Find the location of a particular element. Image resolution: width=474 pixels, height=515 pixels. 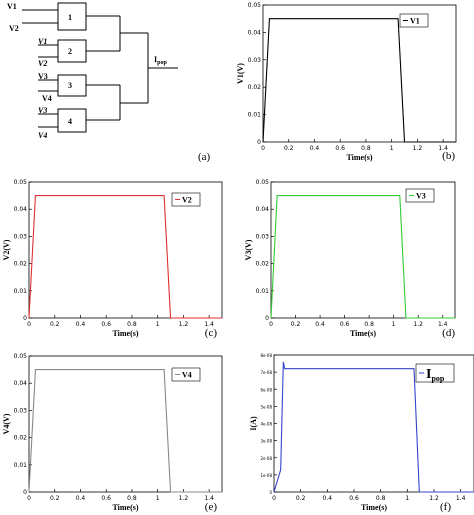

panel-label: (e) is located at coordinates (211, 507).